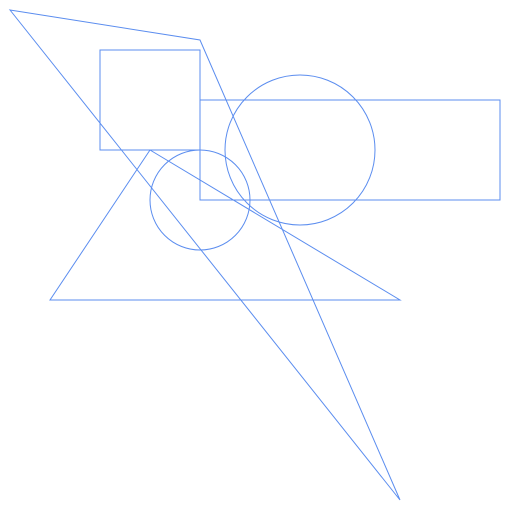 The height and width of the screenshot is (512, 512). I want to click on square-outline, so click(150, 100).